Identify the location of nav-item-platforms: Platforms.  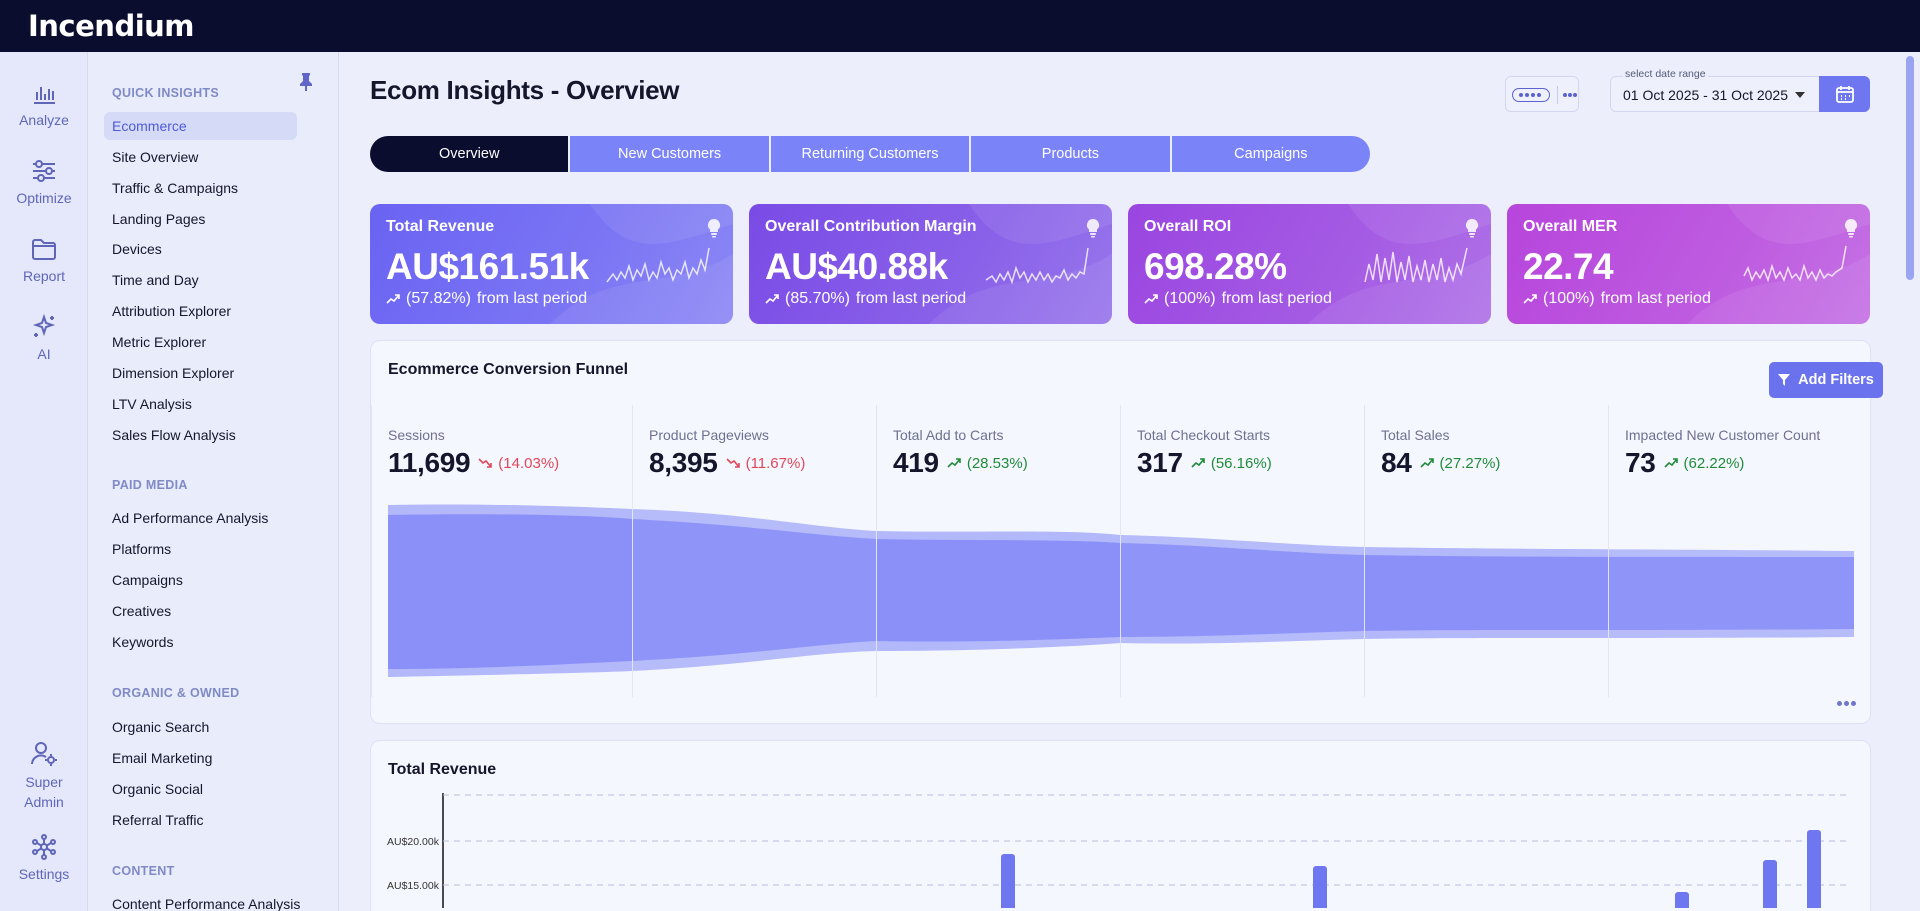
(142, 549).